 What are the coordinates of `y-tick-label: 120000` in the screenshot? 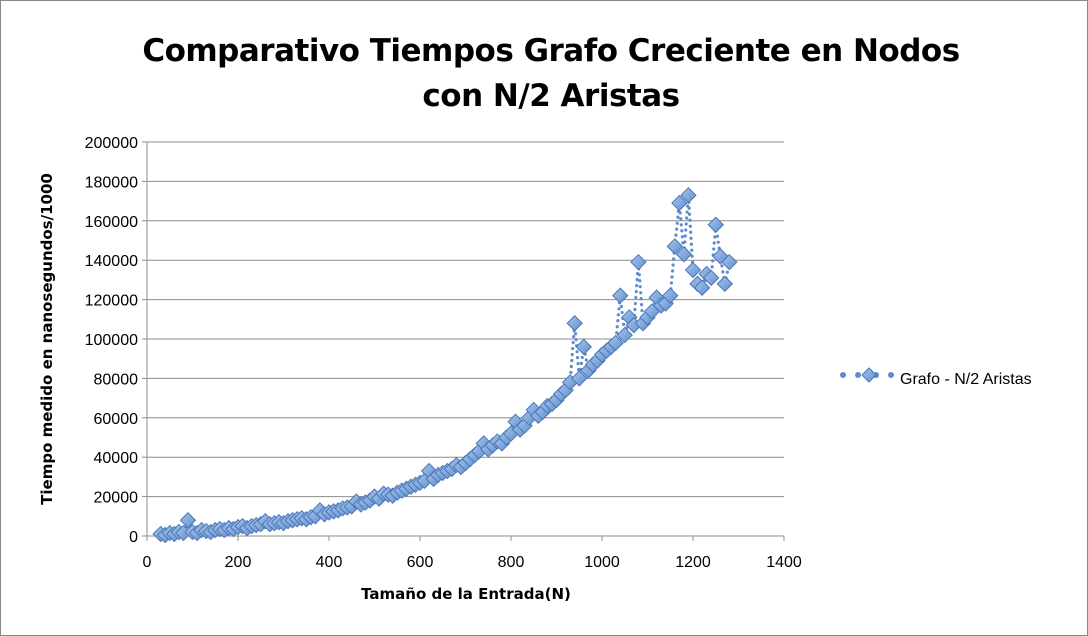 It's located at (111, 301).